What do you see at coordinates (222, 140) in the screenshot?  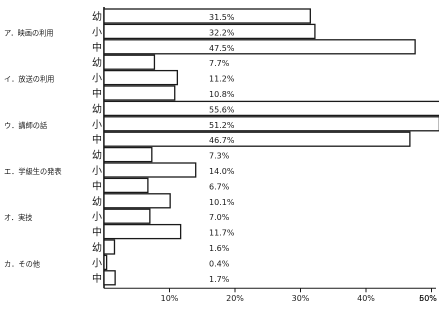 I see `bar-value-label: 46.7%` at bounding box center [222, 140].